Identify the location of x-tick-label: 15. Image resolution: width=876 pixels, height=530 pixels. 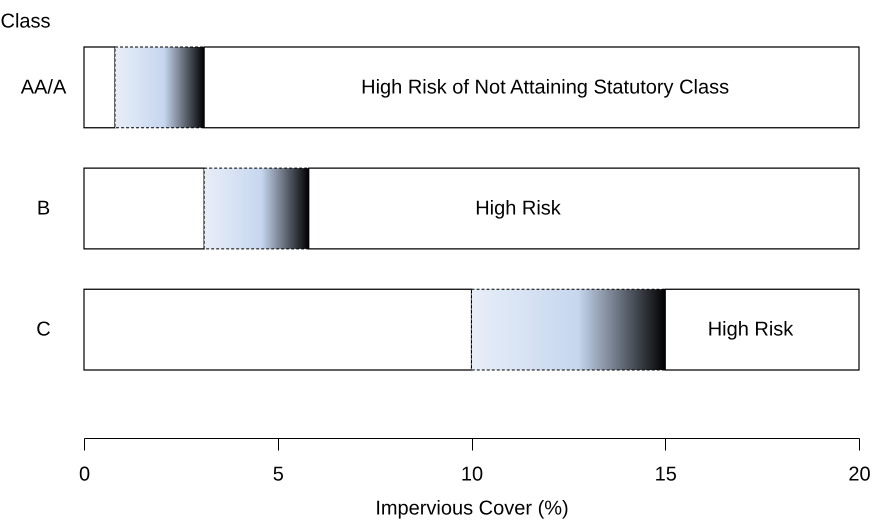
(665, 475).